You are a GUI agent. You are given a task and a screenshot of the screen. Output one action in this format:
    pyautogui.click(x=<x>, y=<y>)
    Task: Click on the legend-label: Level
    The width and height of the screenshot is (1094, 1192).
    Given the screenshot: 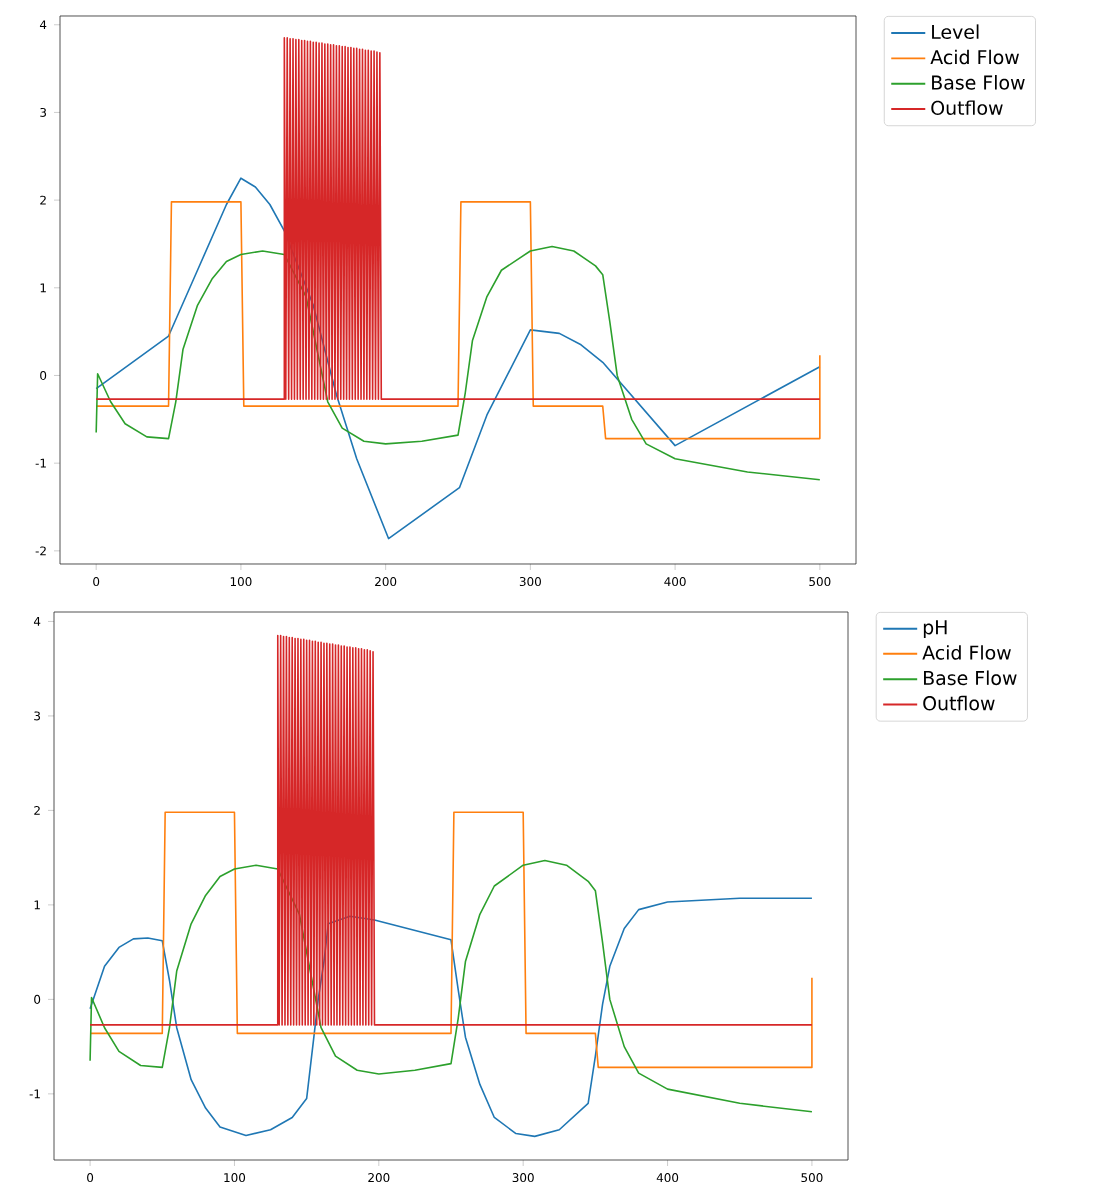 What is the action you would take?
    pyautogui.click(x=955, y=32)
    